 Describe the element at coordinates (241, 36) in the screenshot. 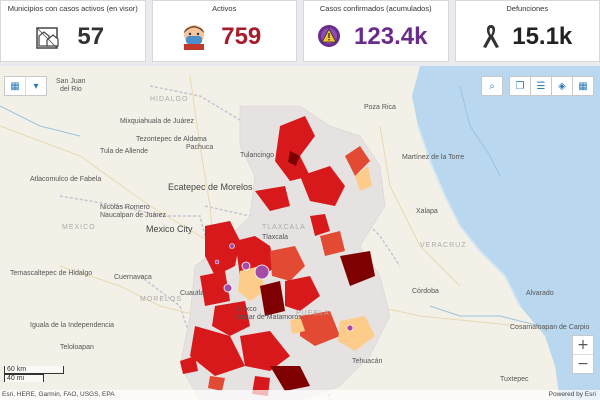

I see `card-value: 759` at that location.